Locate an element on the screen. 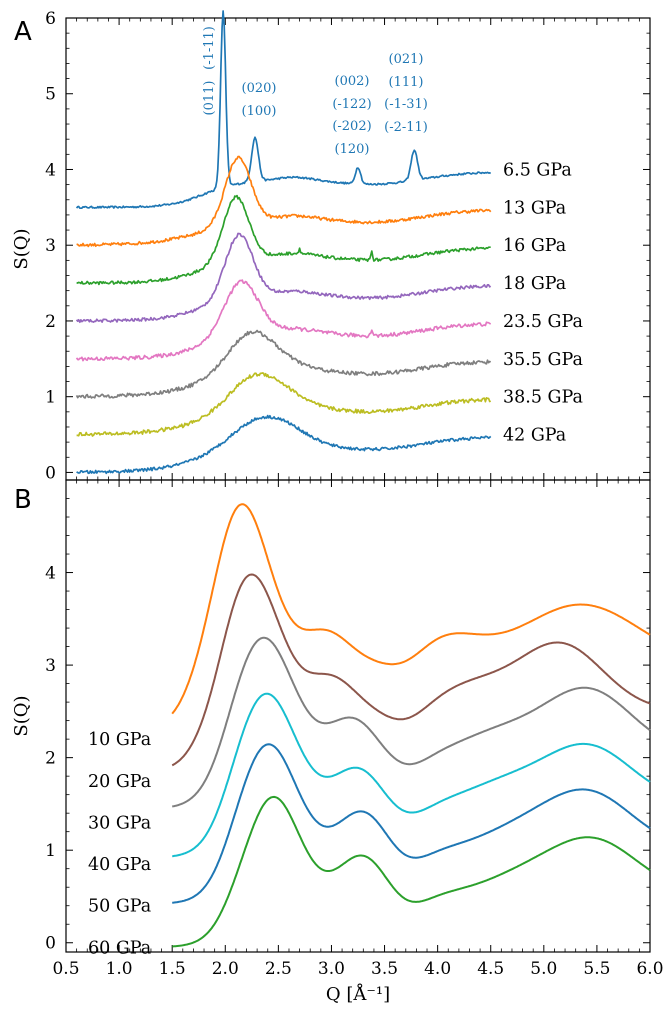 The height and width of the screenshot is (1009, 664). peak-annotation: (020) is located at coordinates (259, 88).